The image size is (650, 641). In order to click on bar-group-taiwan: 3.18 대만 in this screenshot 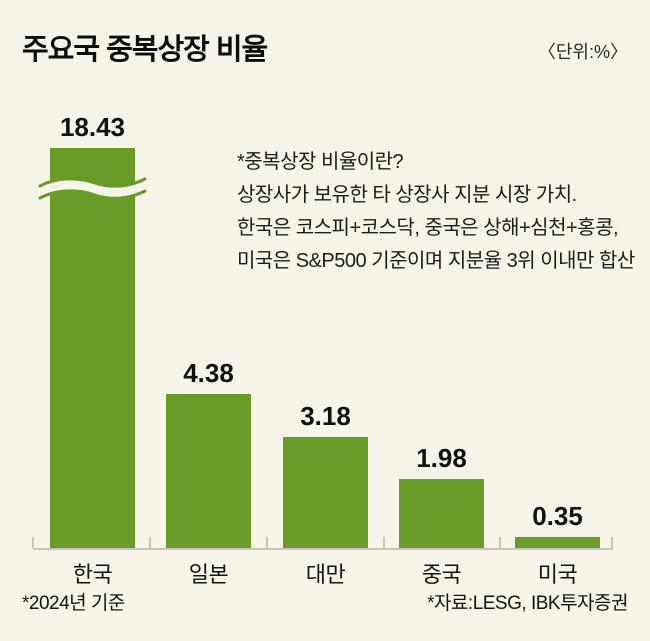, I will do `click(325, 494)`.